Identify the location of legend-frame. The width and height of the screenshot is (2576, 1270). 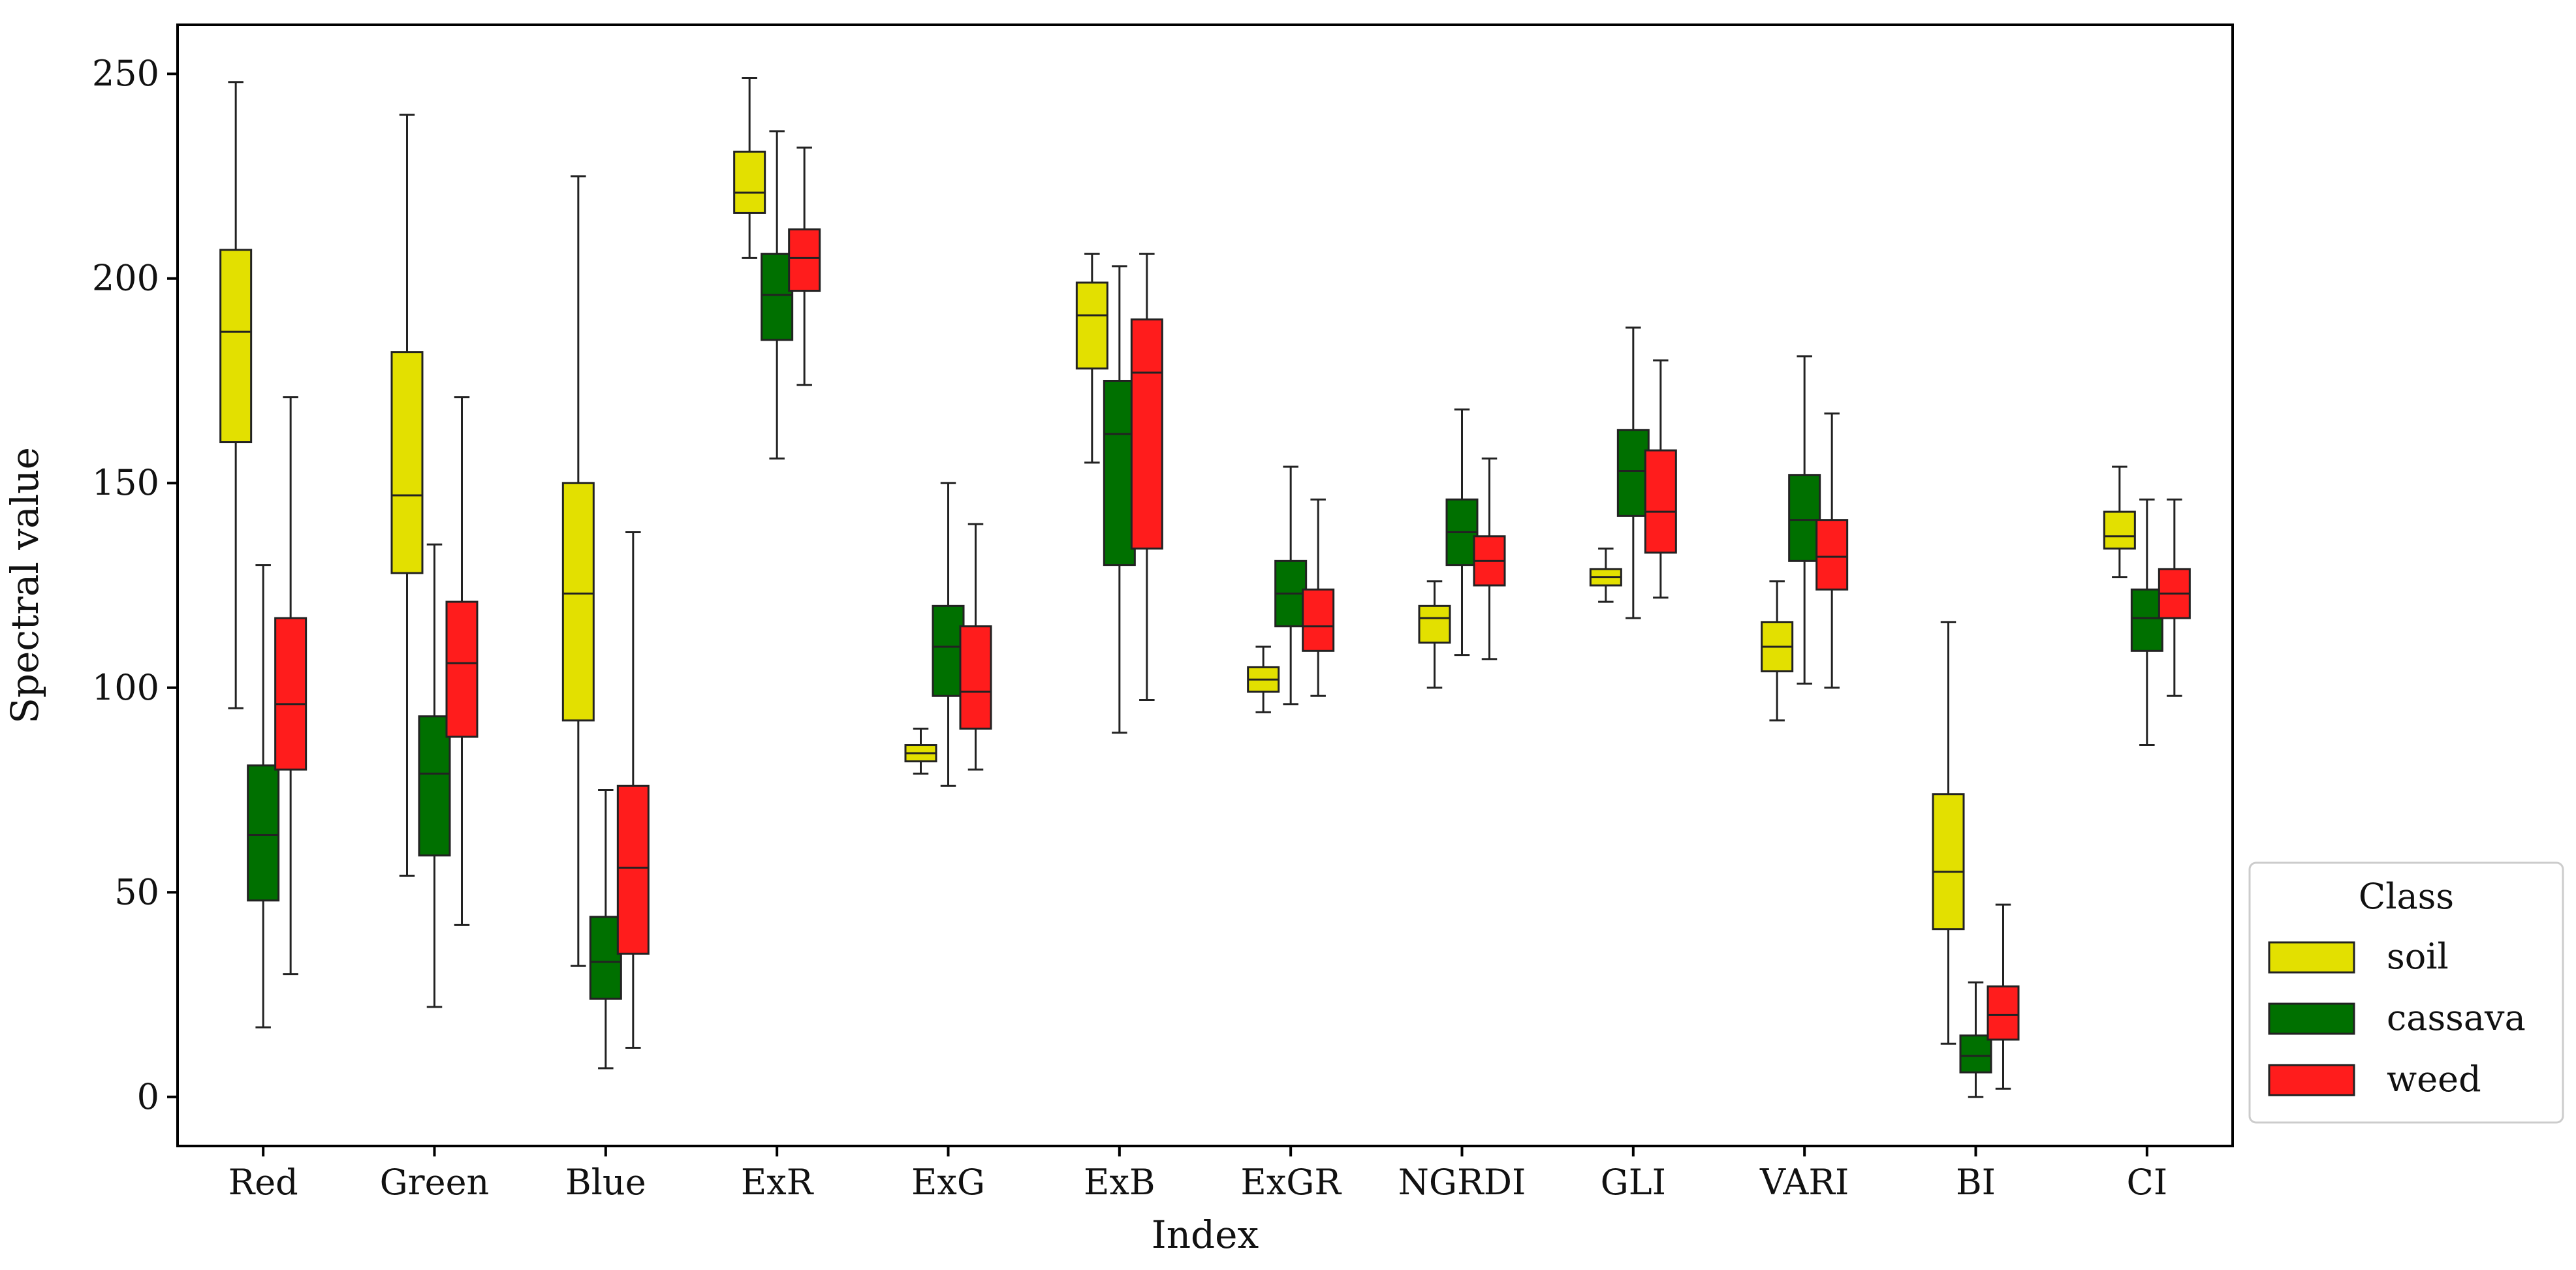
(2406, 993).